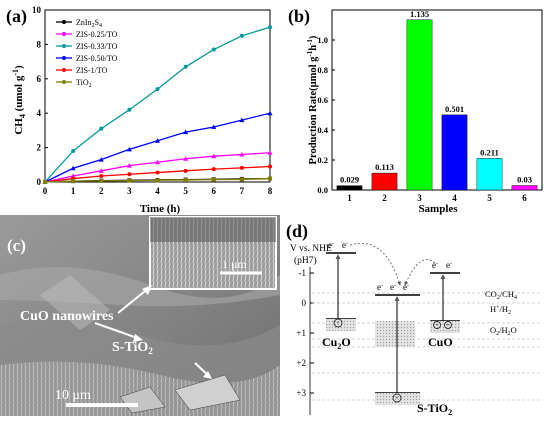 This screenshot has height=421, width=550. Describe the element at coordinates (73, 191) in the screenshot. I see `chart-a-xtick-label: 1` at that location.